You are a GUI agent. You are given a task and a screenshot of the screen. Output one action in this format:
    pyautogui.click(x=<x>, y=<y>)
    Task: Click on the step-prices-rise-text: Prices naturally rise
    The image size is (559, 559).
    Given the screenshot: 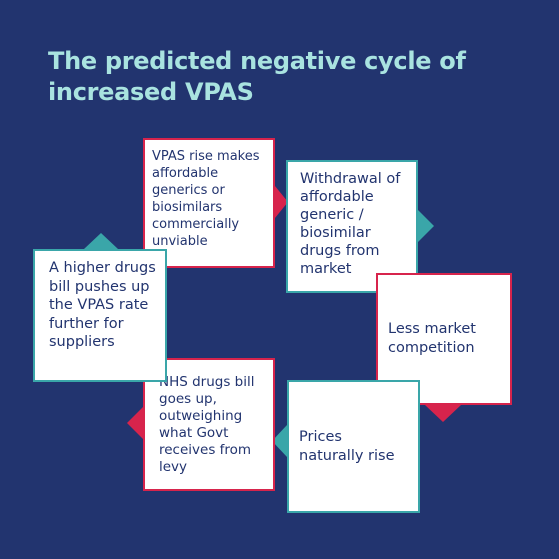 What is the action you would take?
    pyautogui.click(x=347, y=446)
    